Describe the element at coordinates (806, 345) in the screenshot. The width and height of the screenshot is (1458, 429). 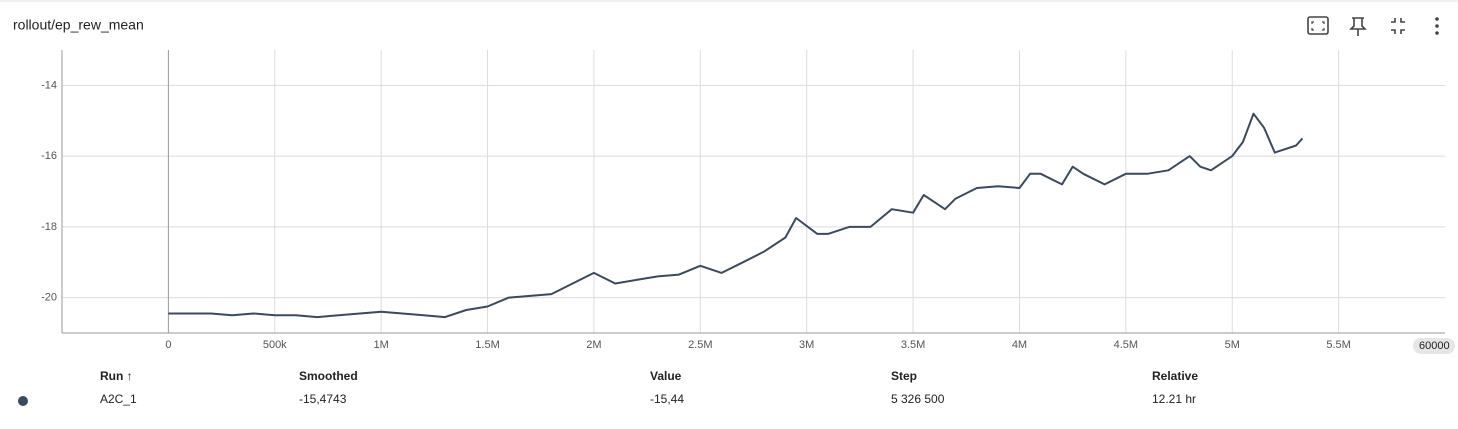
I see `x-tick-label: 3M` at that location.